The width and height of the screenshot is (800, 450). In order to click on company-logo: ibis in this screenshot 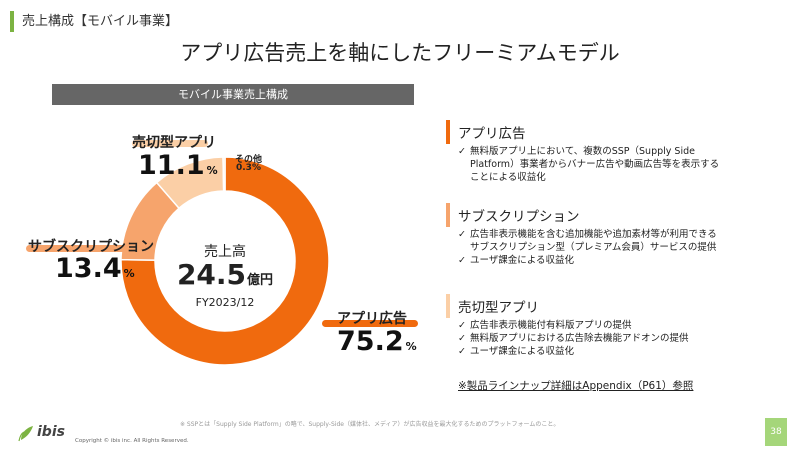, I will do `click(51, 432)`.